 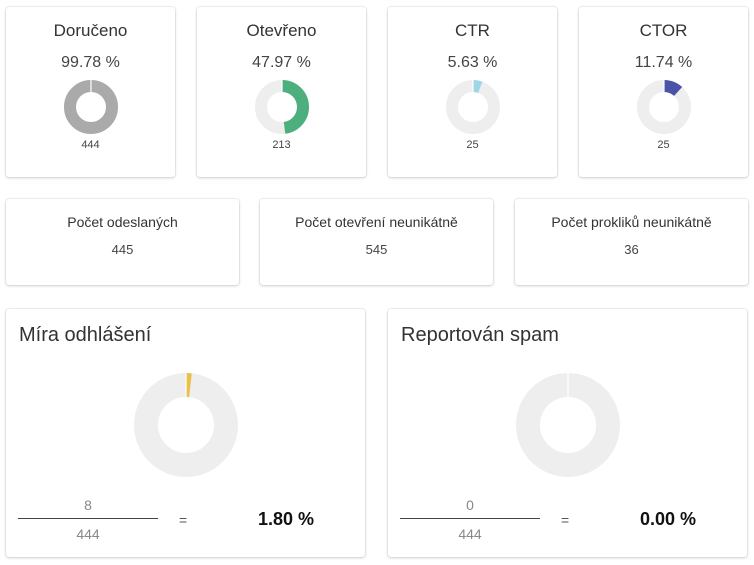 I want to click on stat-card-clicks: Počet prokliků neunikátně 36, so click(x=631, y=242).